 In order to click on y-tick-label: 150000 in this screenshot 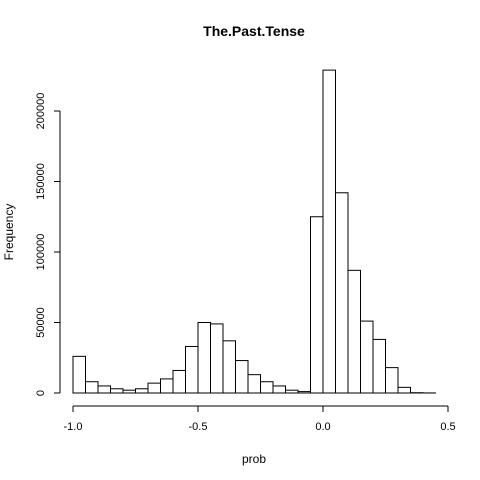, I will do `click(41, 181)`.